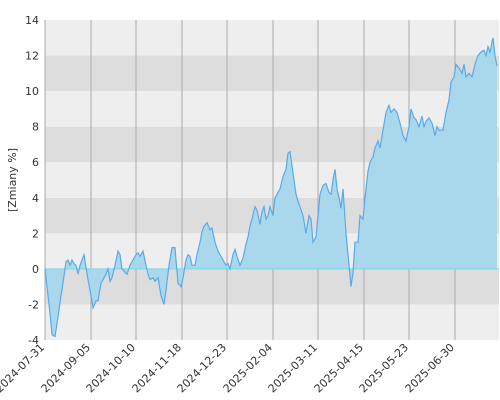 The height and width of the screenshot is (400, 500). Describe the element at coordinates (32, 56) in the screenshot. I see `y-tick-label: 12` at that location.